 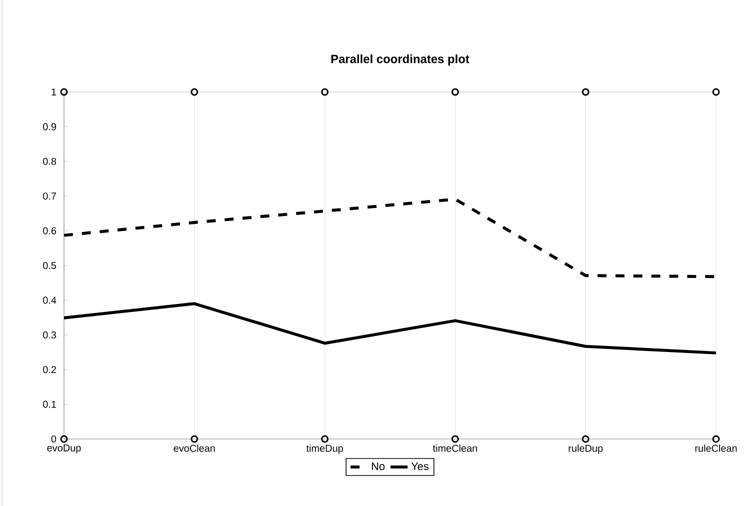 I want to click on y-tick-label: 0.3, so click(x=49, y=334).